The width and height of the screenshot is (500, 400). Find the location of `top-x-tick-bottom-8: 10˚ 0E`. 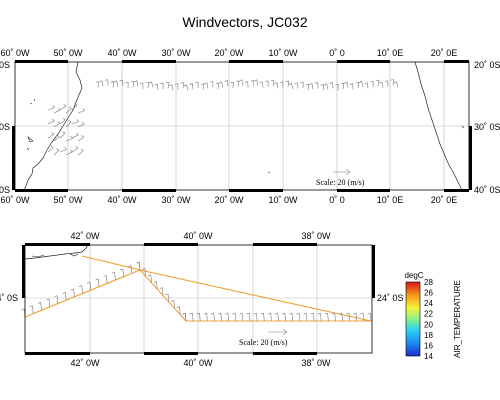

top-x-tick-bottom-8: 10˚ 0E is located at coordinates (390, 200).